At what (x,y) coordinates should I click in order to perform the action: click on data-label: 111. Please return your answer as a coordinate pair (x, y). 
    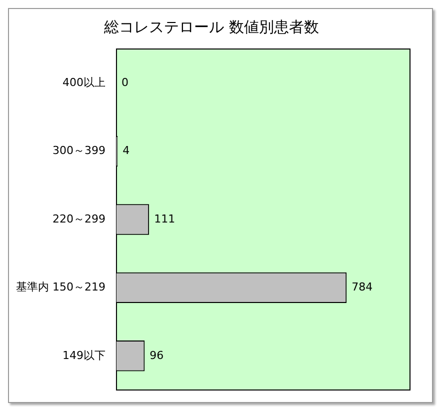
    Looking at the image, I should click on (165, 219).